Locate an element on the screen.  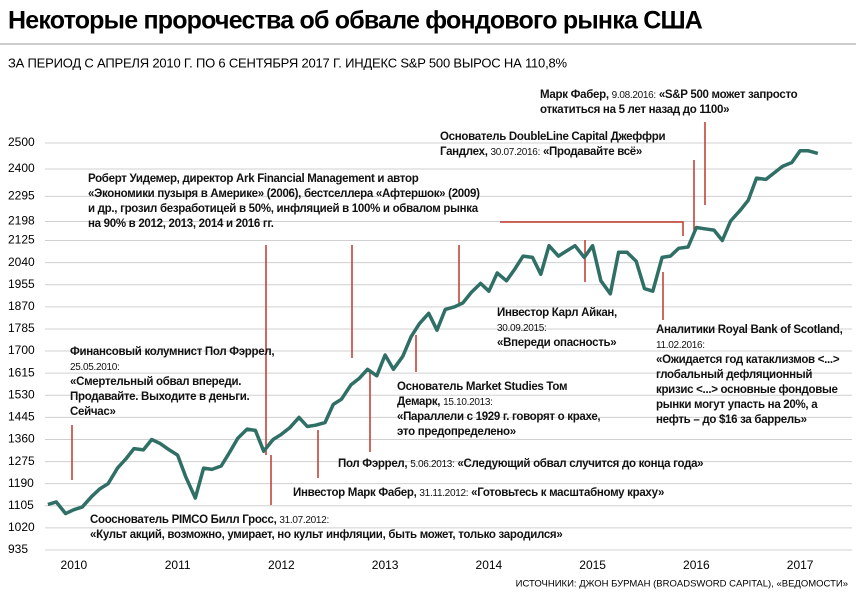
y-tick-label: 2198 is located at coordinates (21, 221).